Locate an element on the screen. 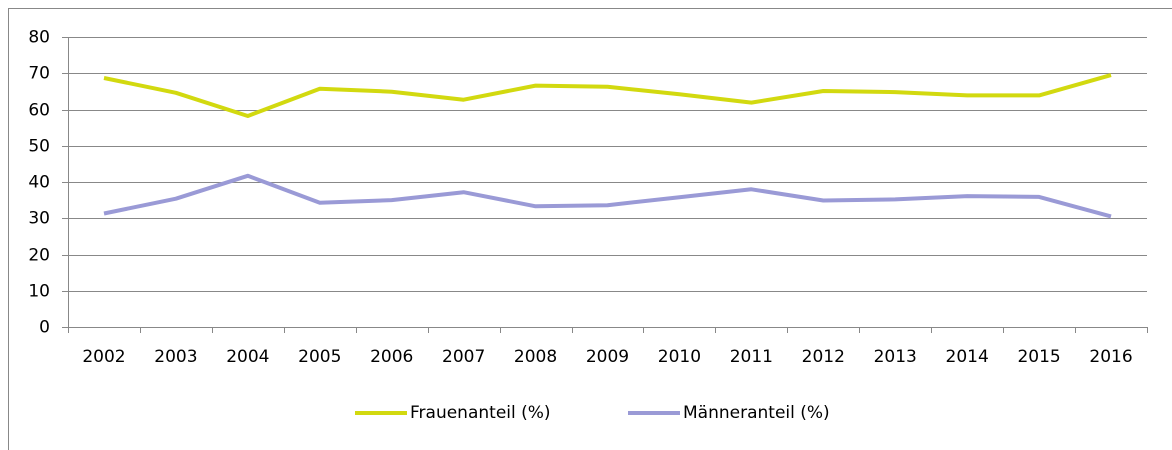 This screenshot has height=450, width=1172. x-tick-label: 2006 is located at coordinates (391, 357).